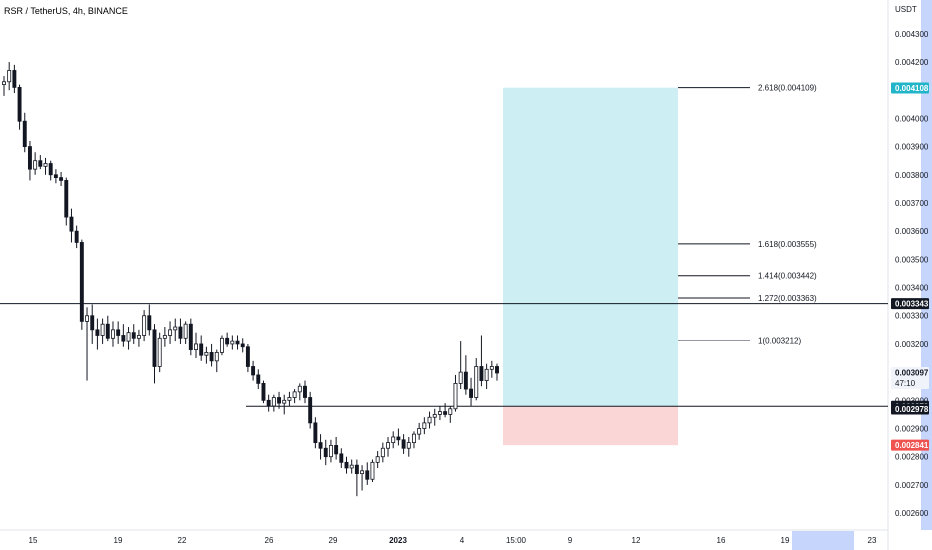 The height and width of the screenshot is (550, 932). I want to click on price-tick-label: 0.003200, so click(912, 344).